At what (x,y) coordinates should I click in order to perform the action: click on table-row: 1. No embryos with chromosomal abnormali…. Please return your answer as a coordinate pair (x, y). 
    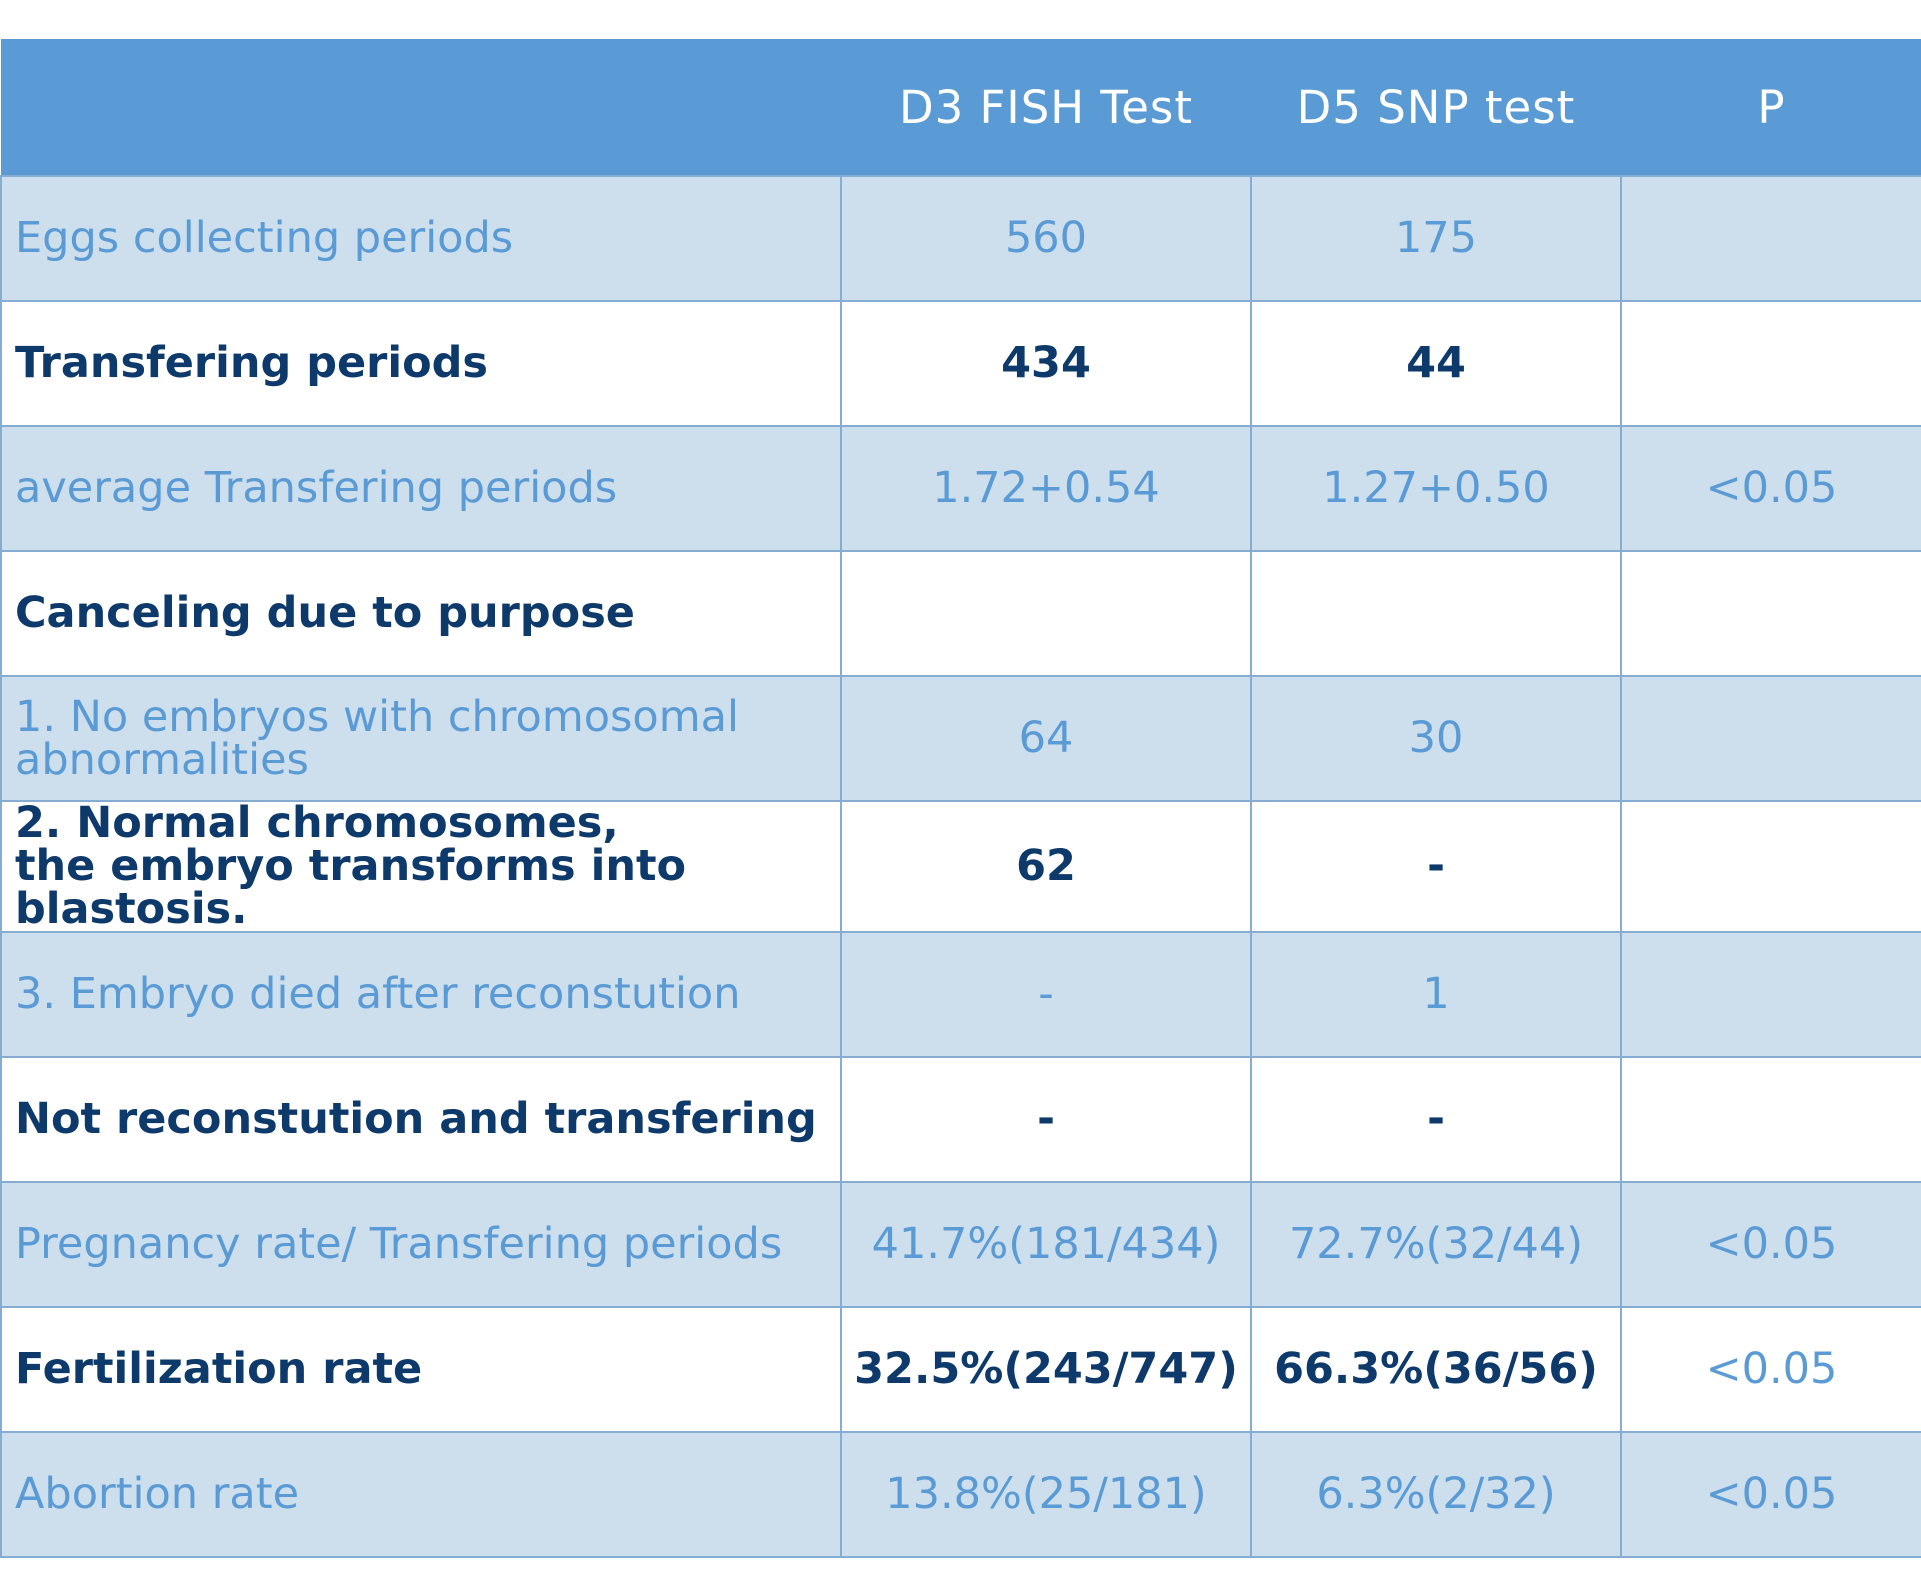
    Looking at the image, I should click on (960, 738).